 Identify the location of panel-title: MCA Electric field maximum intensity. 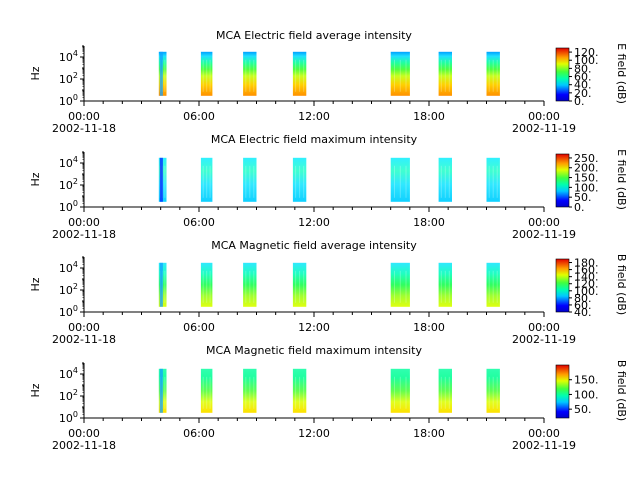
(314, 139).